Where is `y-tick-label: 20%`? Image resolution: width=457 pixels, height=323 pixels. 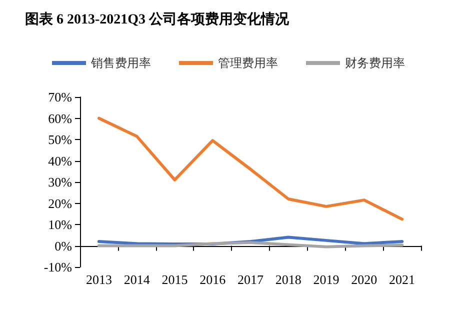
y-tick-label: 20% is located at coordinates (60, 203).